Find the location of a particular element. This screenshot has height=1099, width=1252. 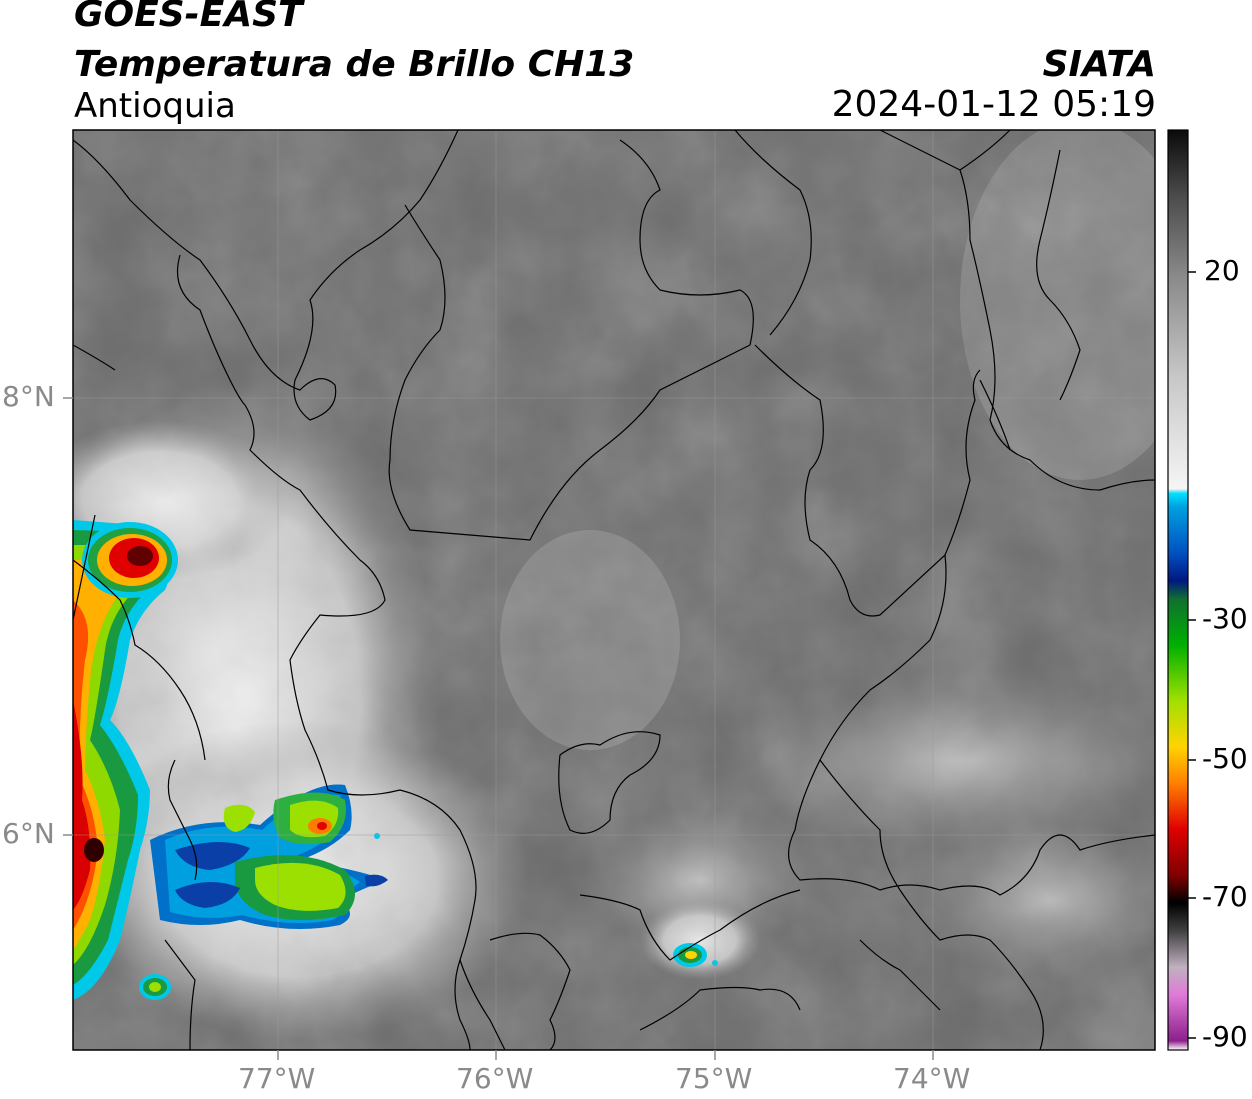

region-subtitle: Antioquia is located at coordinates (155, 106).